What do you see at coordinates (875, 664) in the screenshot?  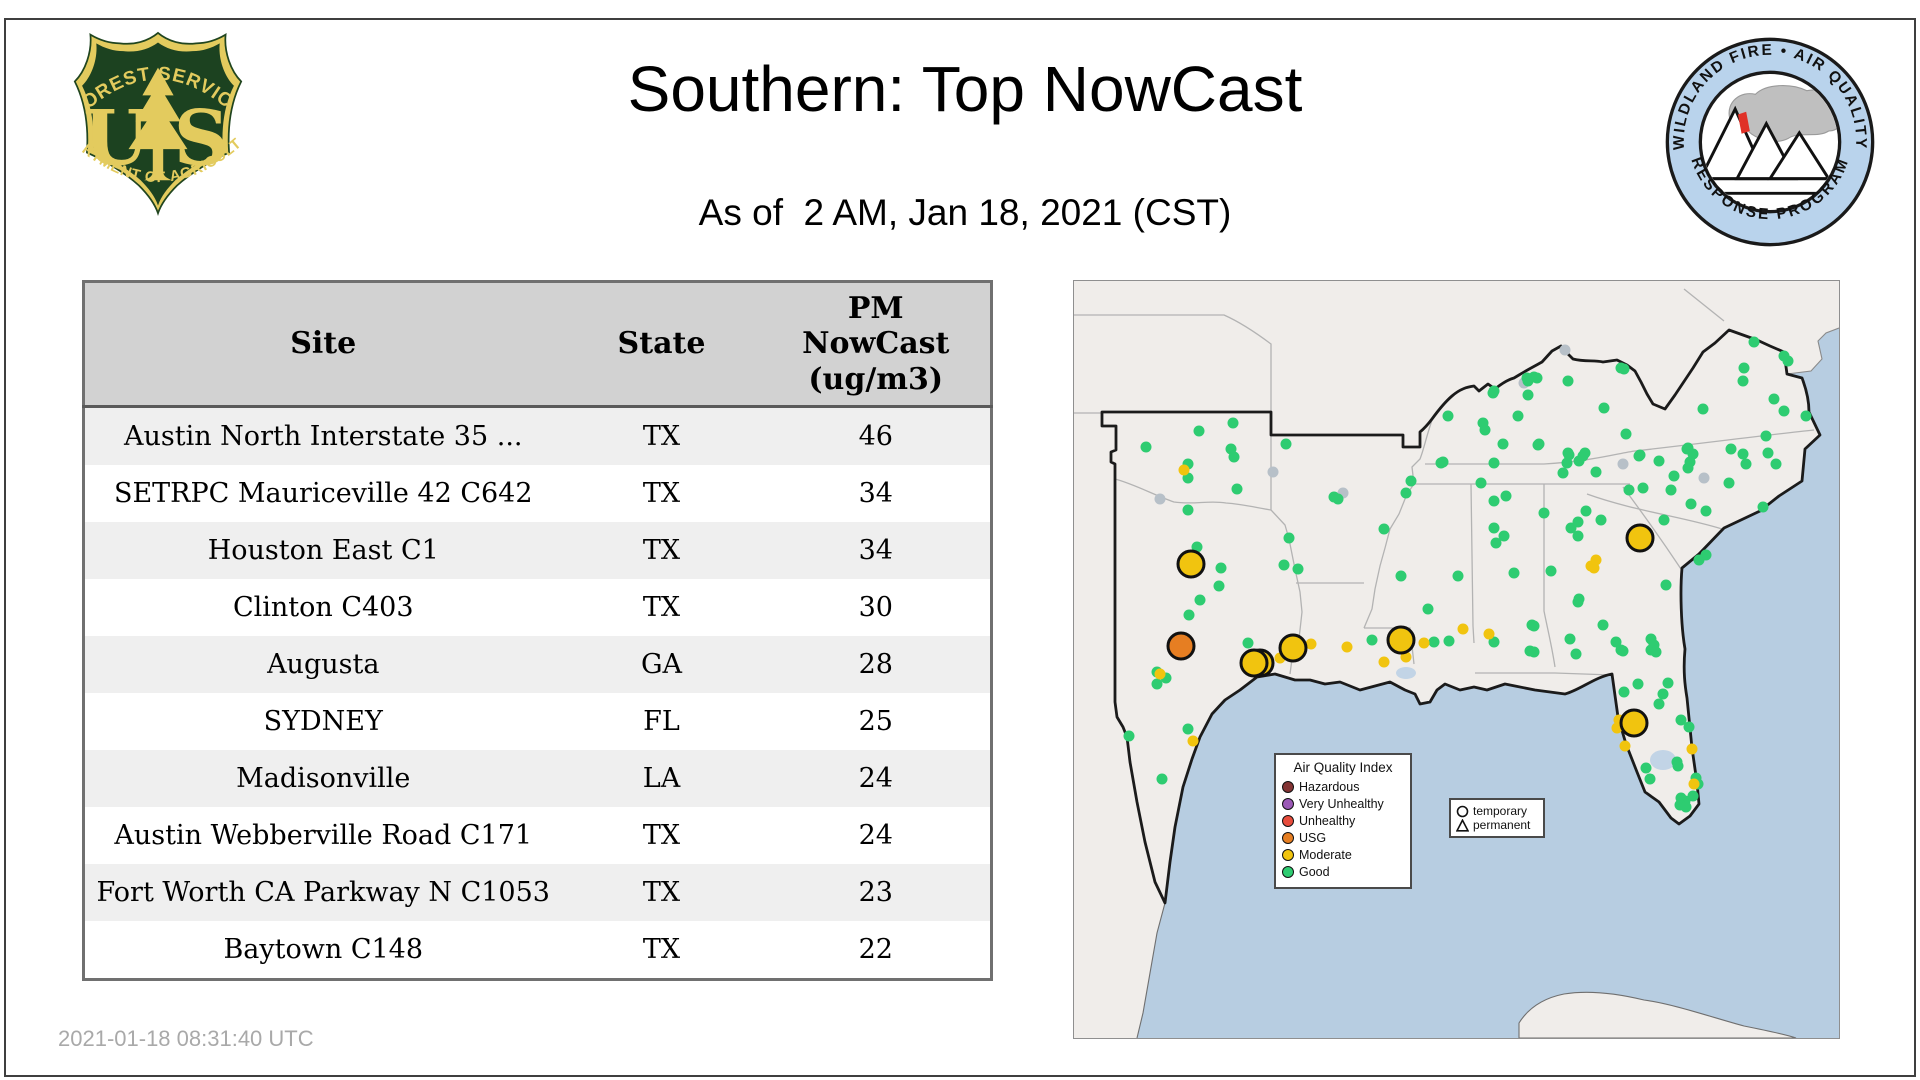 I see `pm-cell: 28` at bounding box center [875, 664].